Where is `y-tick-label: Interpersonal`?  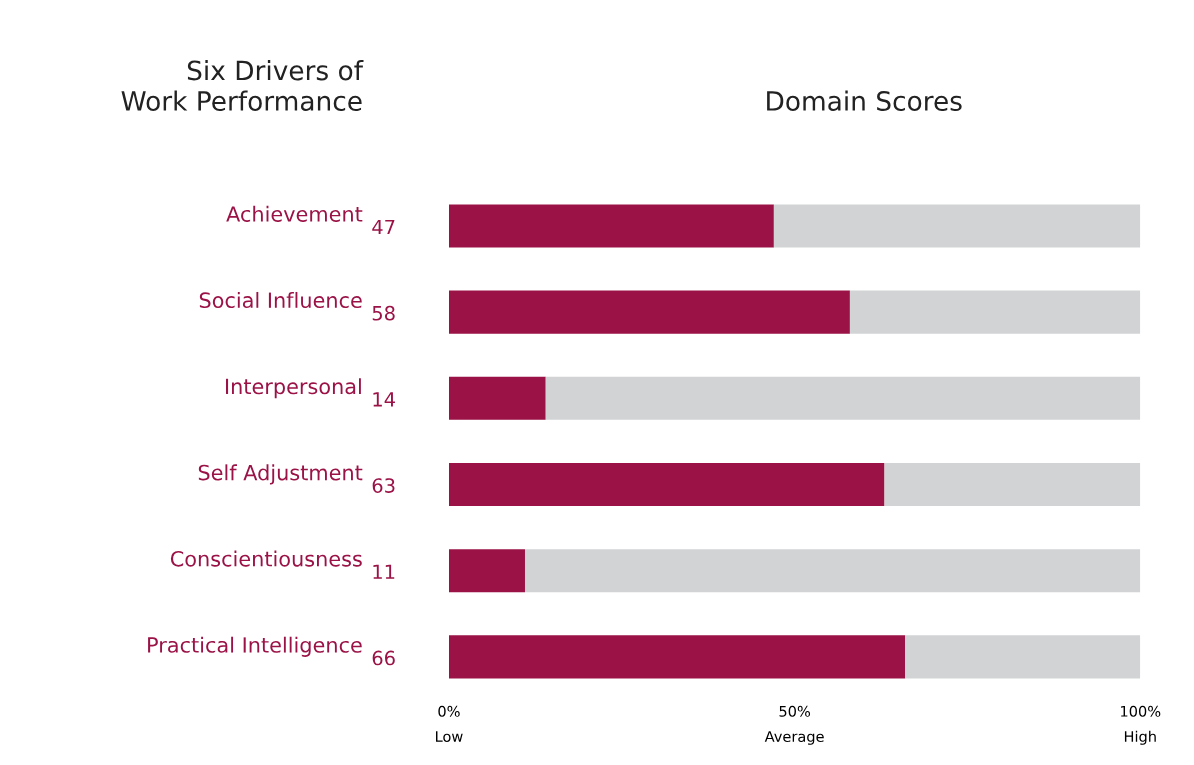
y-tick-label: Interpersonal is located at coordinates (293, 388).